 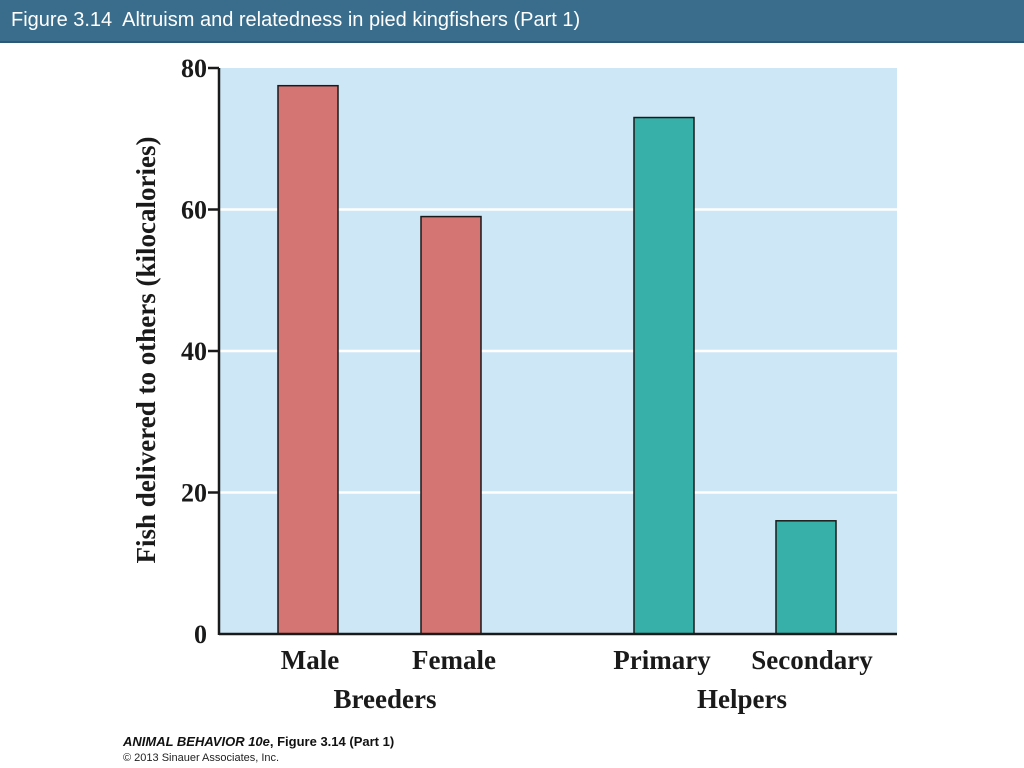 I want to click on y-tick-label: 20, so click(x=194, y=493).